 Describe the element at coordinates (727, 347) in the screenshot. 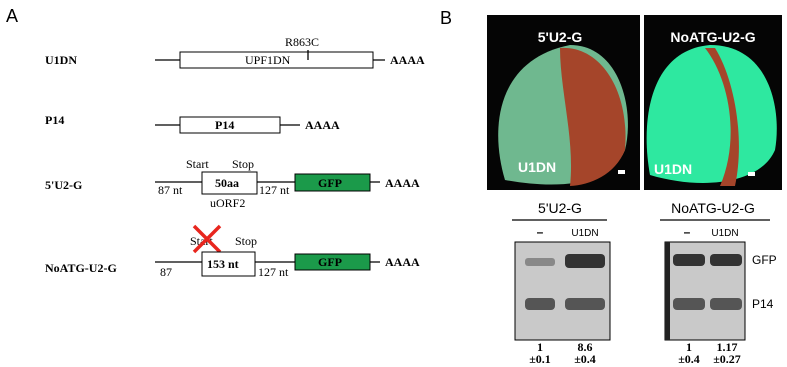

I see `quant: 1.17` at that location.